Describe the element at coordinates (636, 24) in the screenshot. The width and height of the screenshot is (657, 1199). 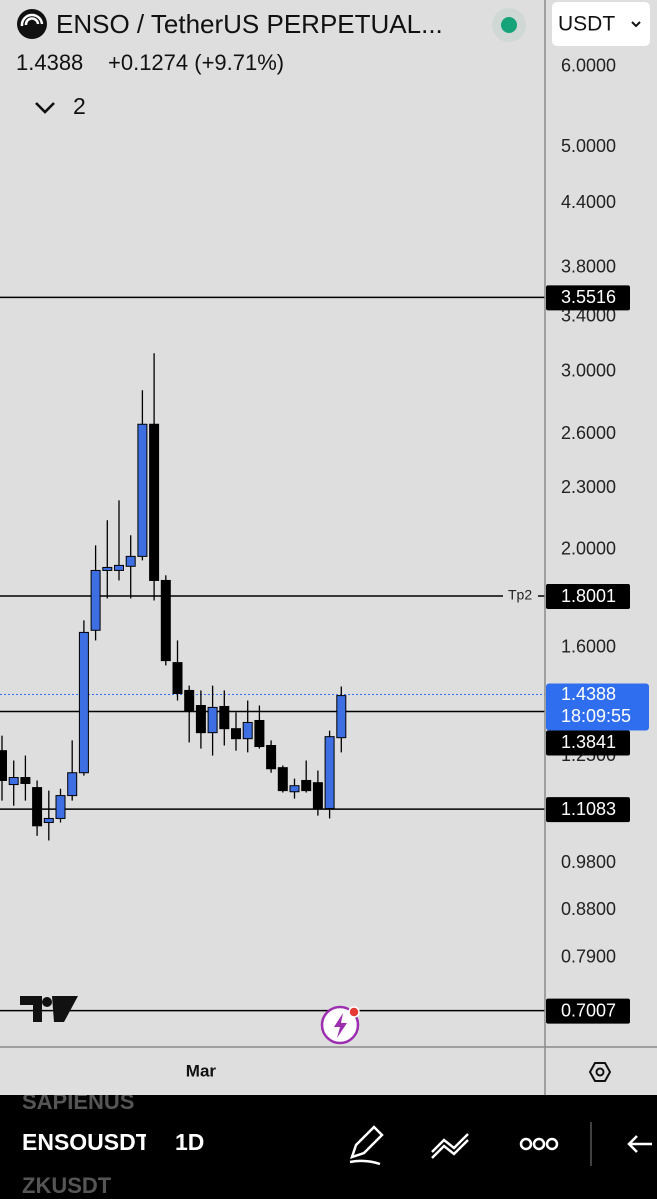
I see `chevron` at that location.